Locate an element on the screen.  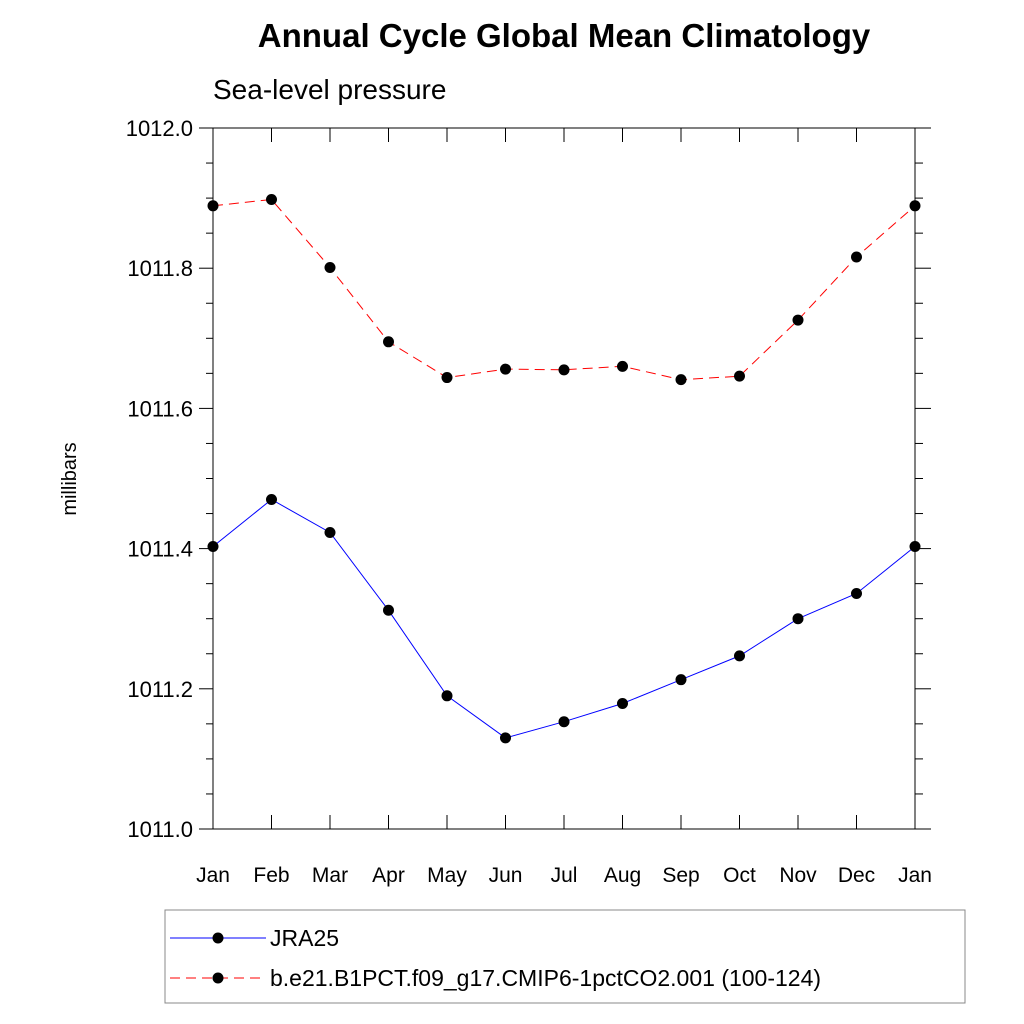
y-tick-label: 1011.6 is located at coordinates (160, 408).